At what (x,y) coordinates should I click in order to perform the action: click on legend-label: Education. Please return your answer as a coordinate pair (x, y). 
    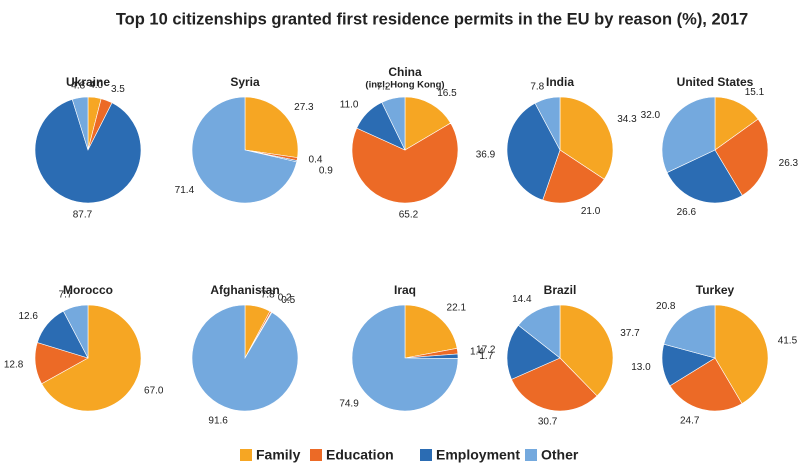
    Looking at the image, I should click on (360, 455).